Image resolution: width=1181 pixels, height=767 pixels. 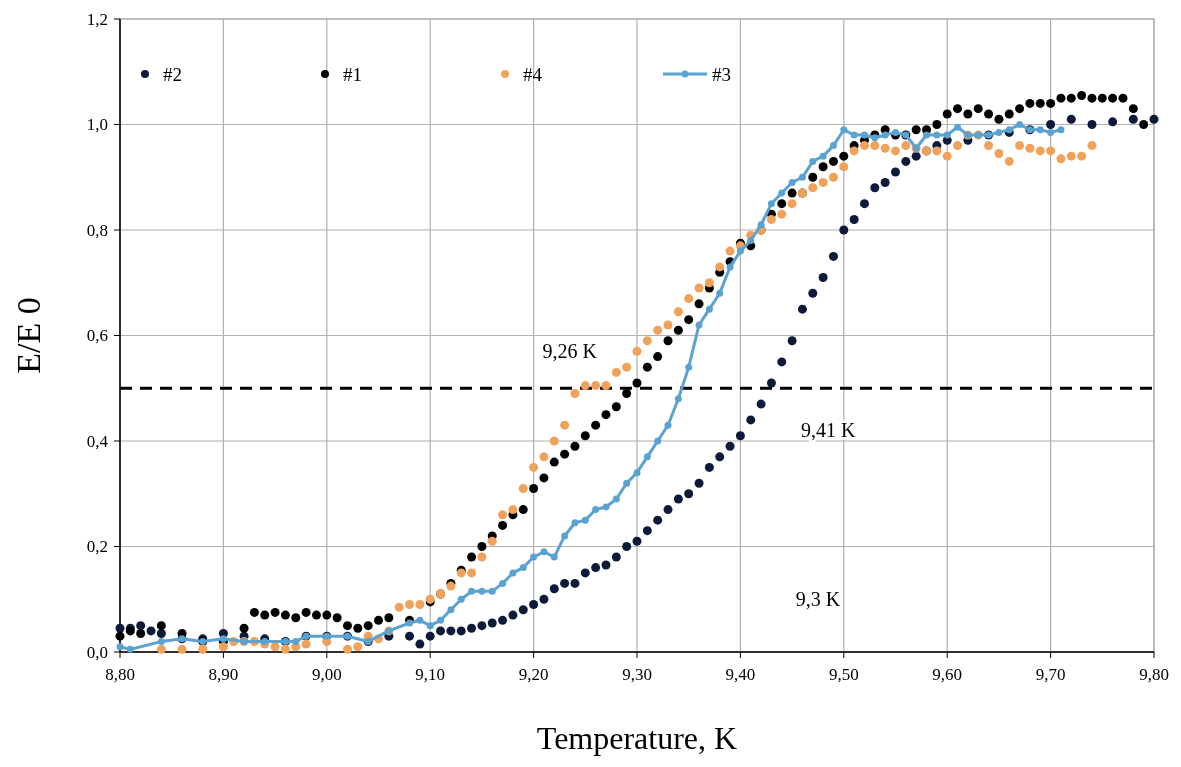 What do you see at coordinates (97, 336) in the screenshot?
I see `y-tick-label: 0,6` at bounding box center [97, 336].